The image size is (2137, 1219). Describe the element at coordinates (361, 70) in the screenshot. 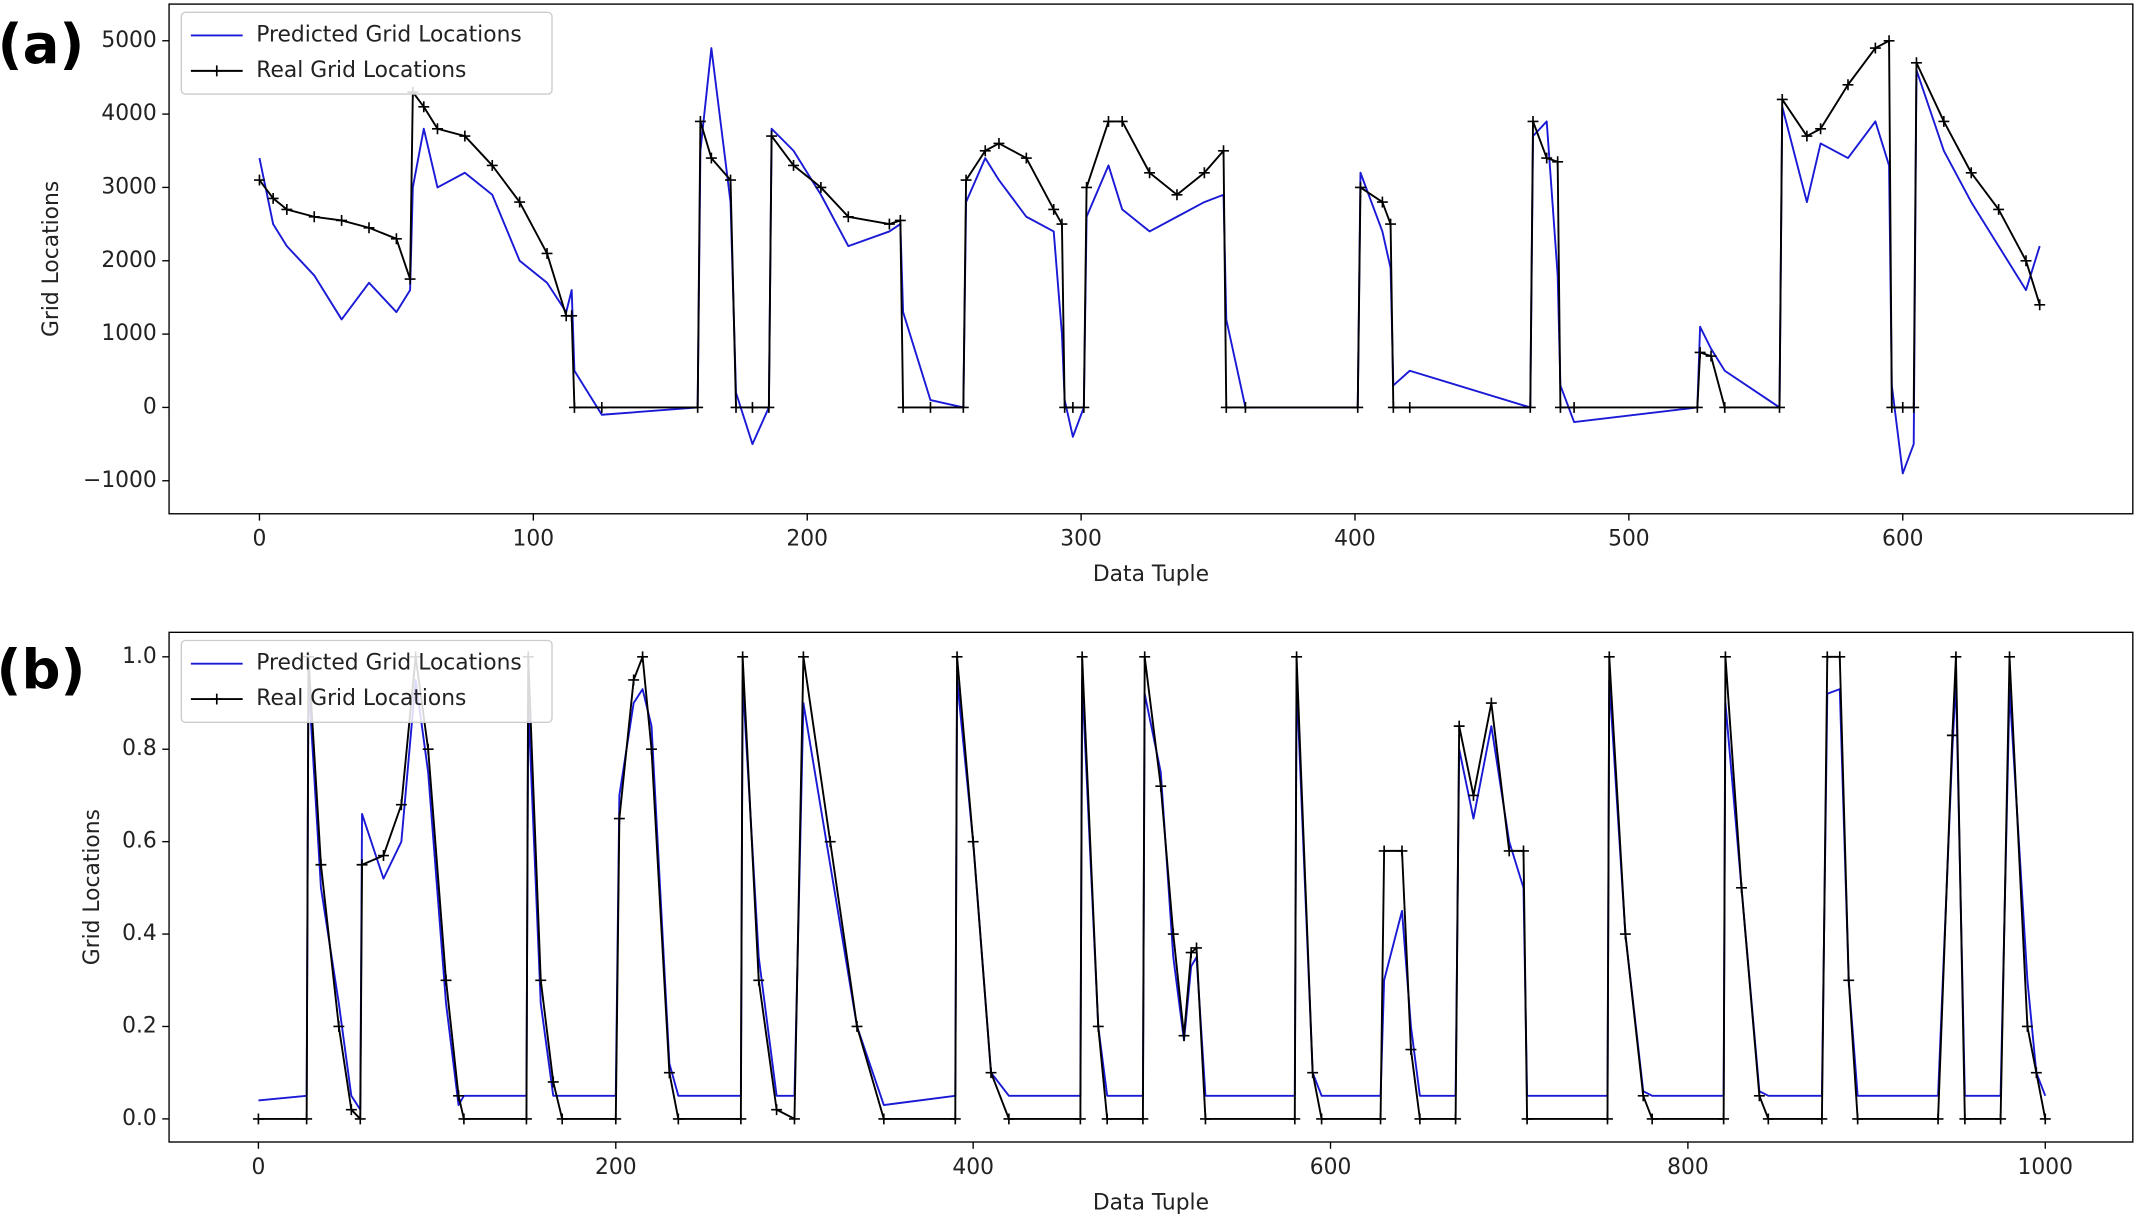

I see `legend-label: Real Grid Locations` at that location.